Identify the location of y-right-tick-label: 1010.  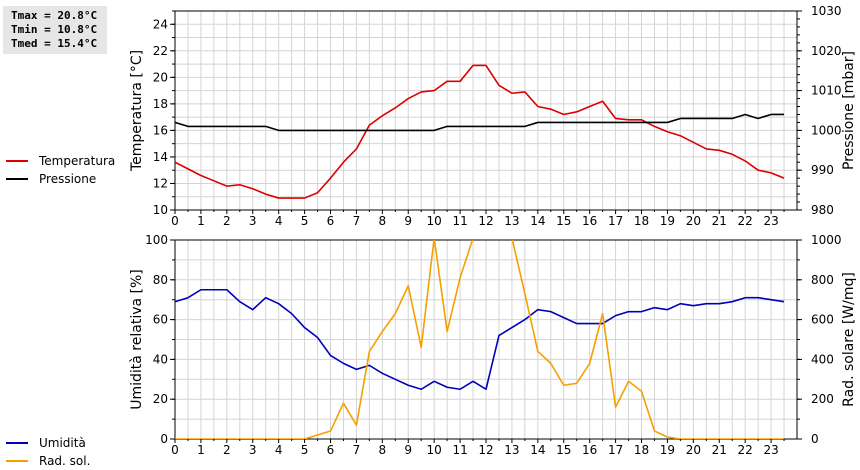
(826, 91).